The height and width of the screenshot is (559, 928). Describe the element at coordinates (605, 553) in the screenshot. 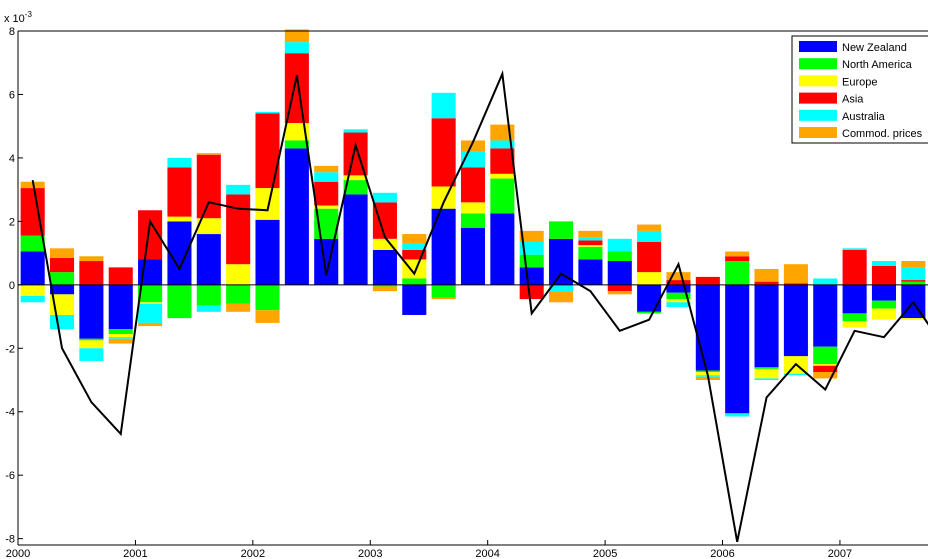

I see `x-tick-label: 2005` at that location.